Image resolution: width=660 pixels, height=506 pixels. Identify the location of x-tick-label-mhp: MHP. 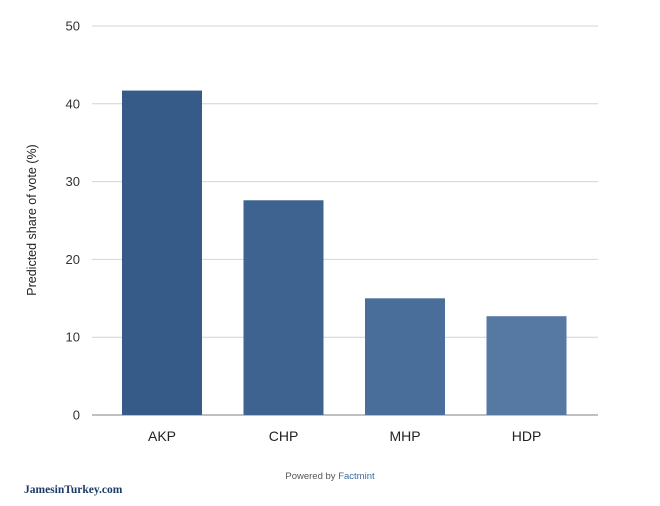
(404, 436).